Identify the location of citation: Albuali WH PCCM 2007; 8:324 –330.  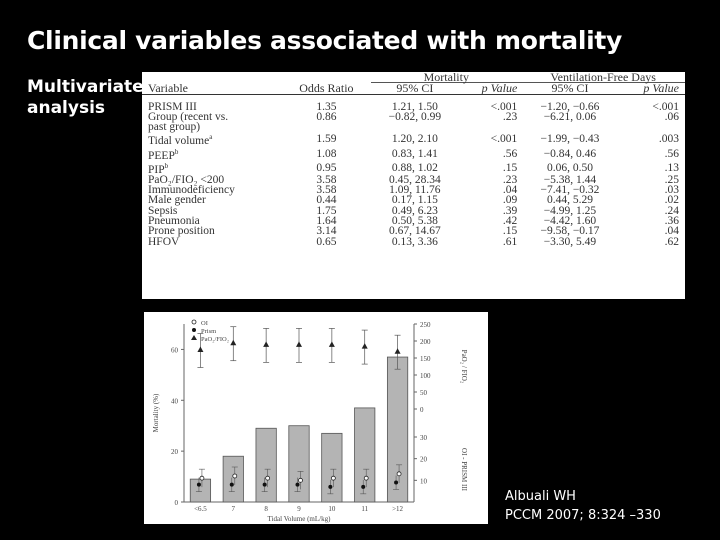
(583, 506).